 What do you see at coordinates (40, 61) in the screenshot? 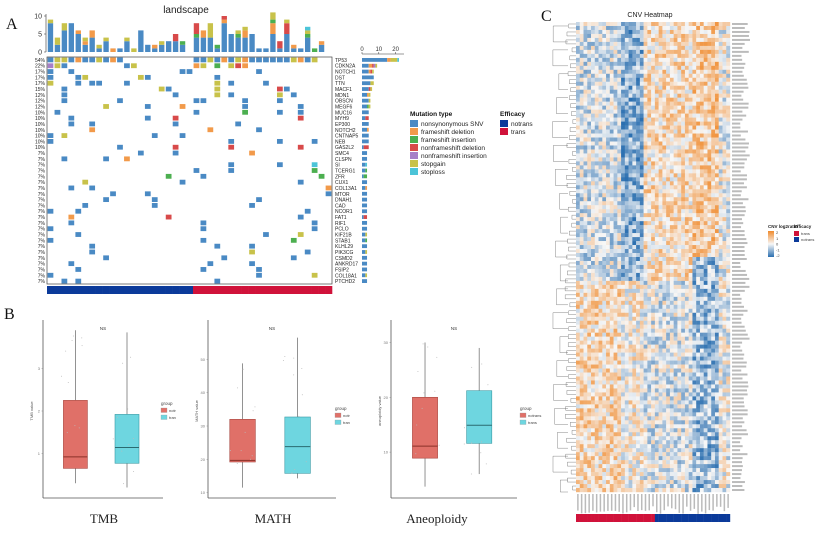
I see `gene-pct-label: 54%` at bounding box center [40, 61].